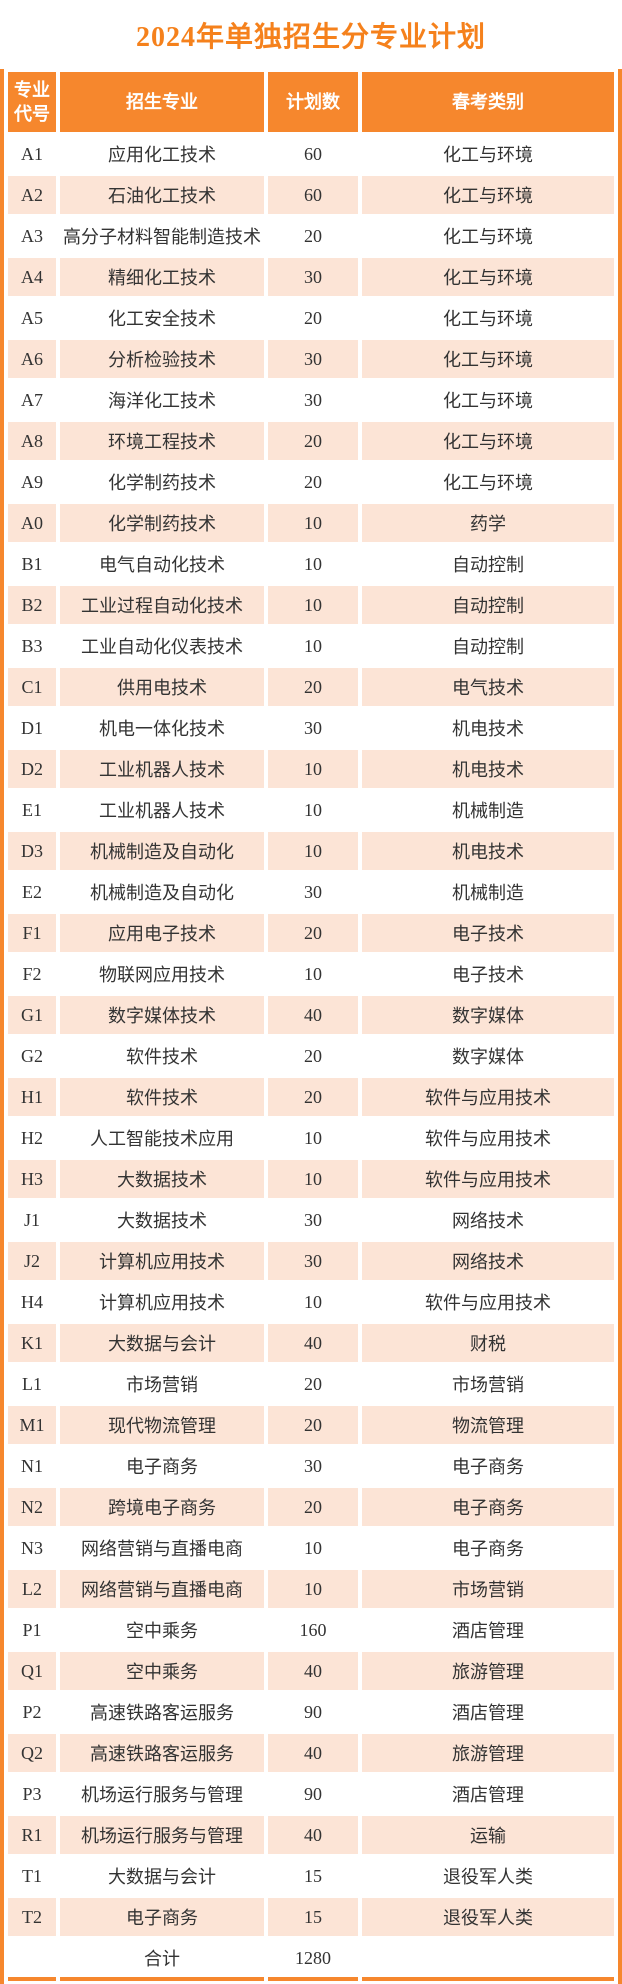  I want to click on major-name-cell: 工业机器人技术, so click(162, 810).